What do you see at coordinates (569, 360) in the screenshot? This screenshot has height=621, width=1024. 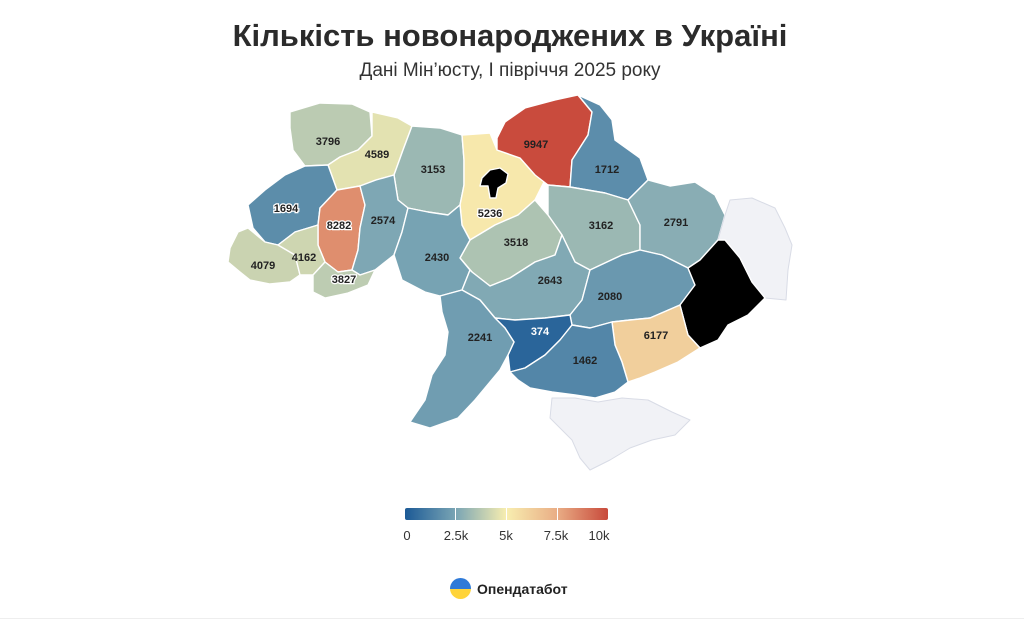 I see `region-kherson` at bounding box center [569, 360].